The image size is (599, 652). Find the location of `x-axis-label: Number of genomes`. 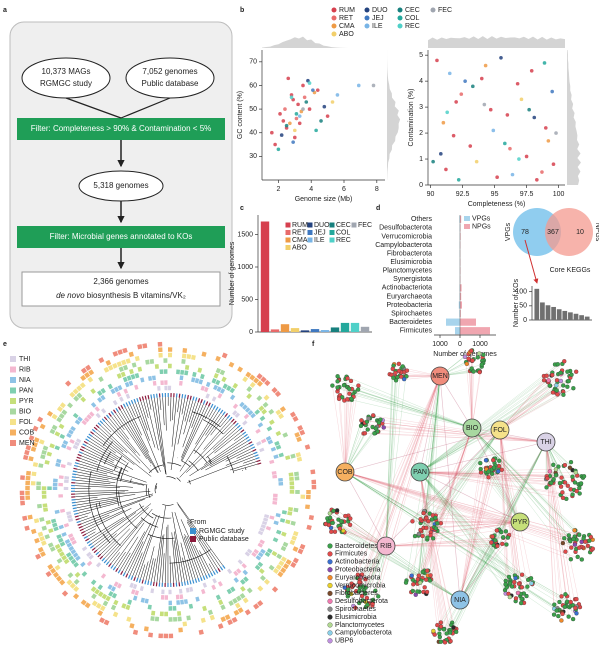

x-axis-label: Number of genomes is located at coordinates (465, 354).